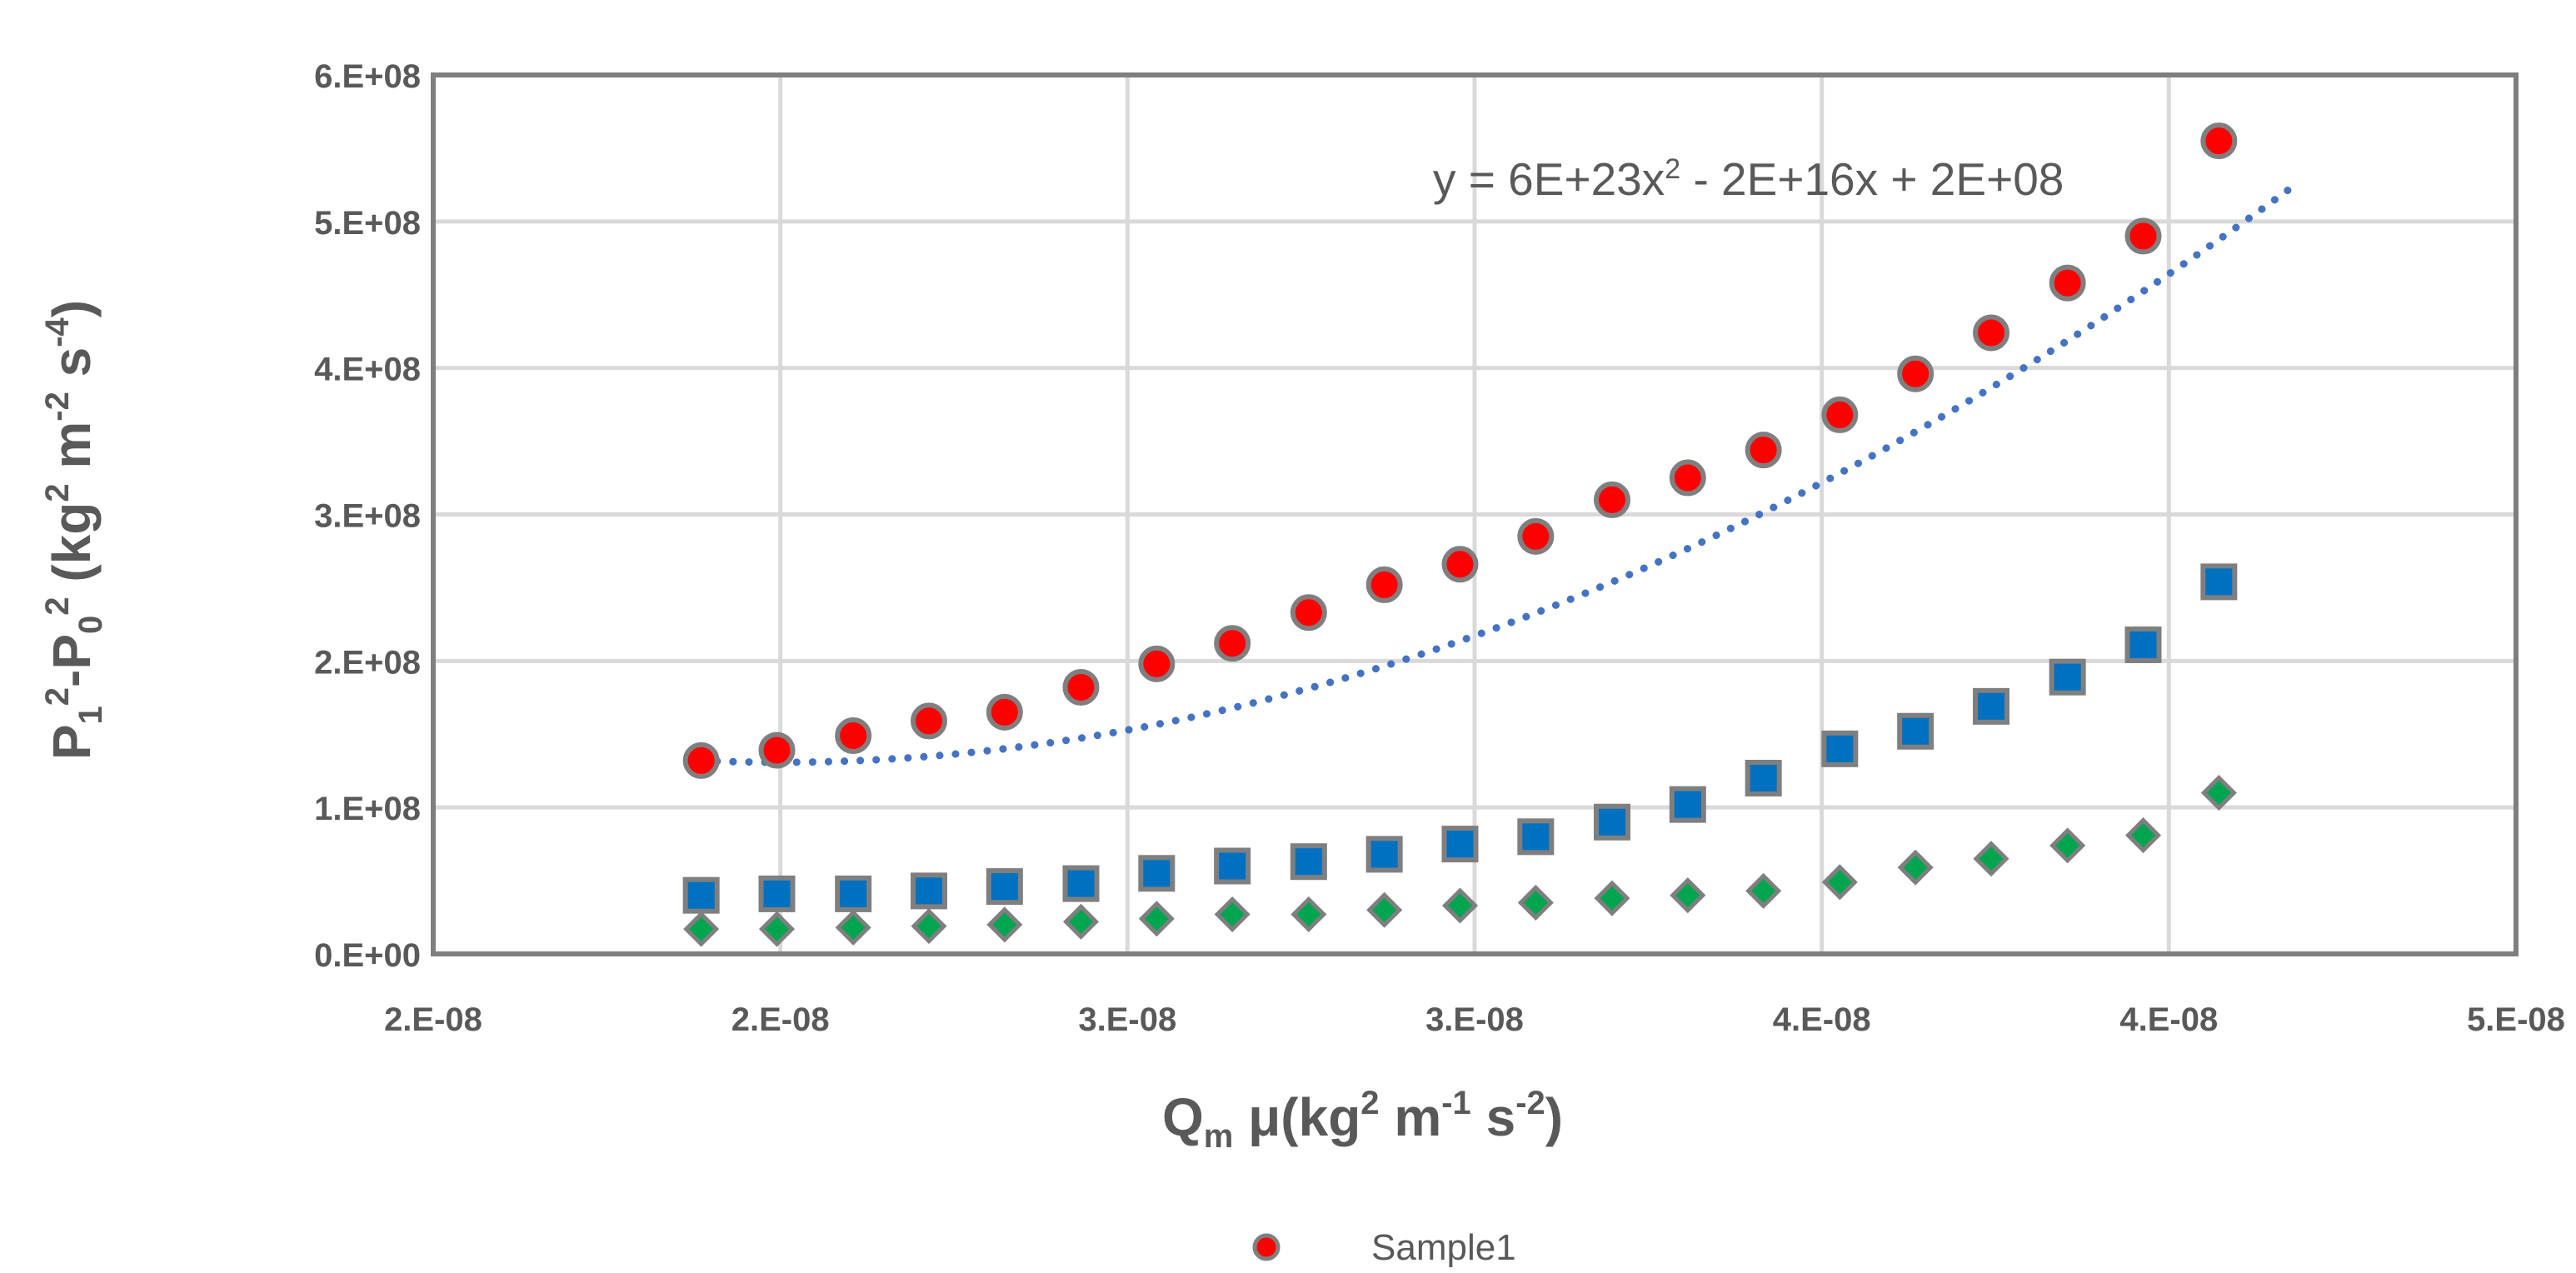 The width and height of the screenshot is (2576, 1273). What do you see at coordinates (367, 223) in the screenshot?
I see `y-tick-label: 5.E+08` at bounding box center [367, 223].